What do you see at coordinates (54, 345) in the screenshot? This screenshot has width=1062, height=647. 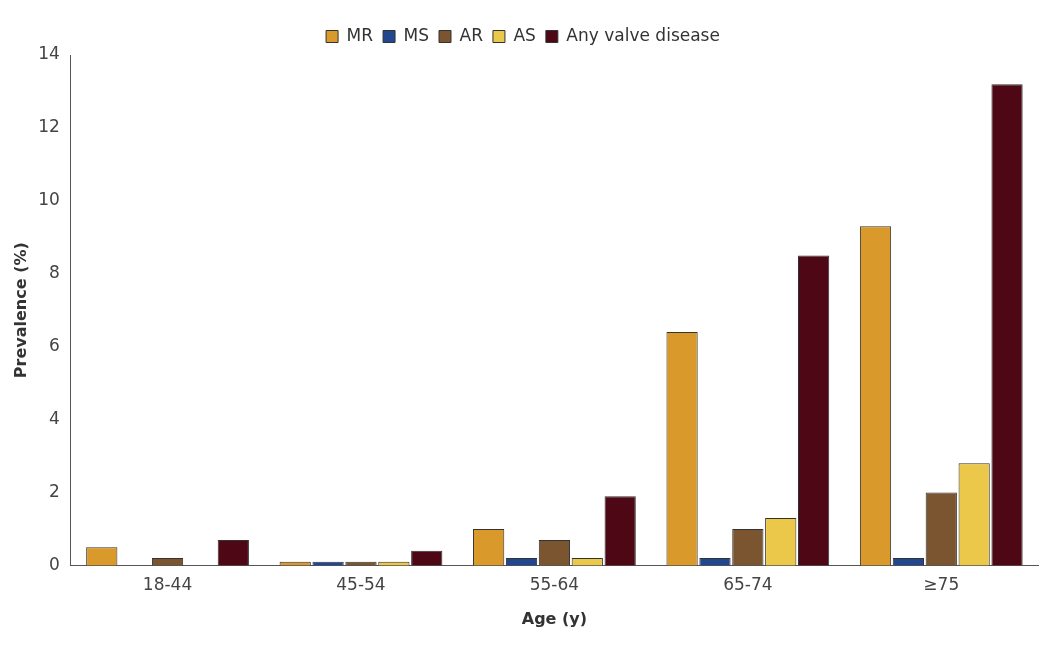 I see `y-tick-label: 6` at bounding box center [54, 345].